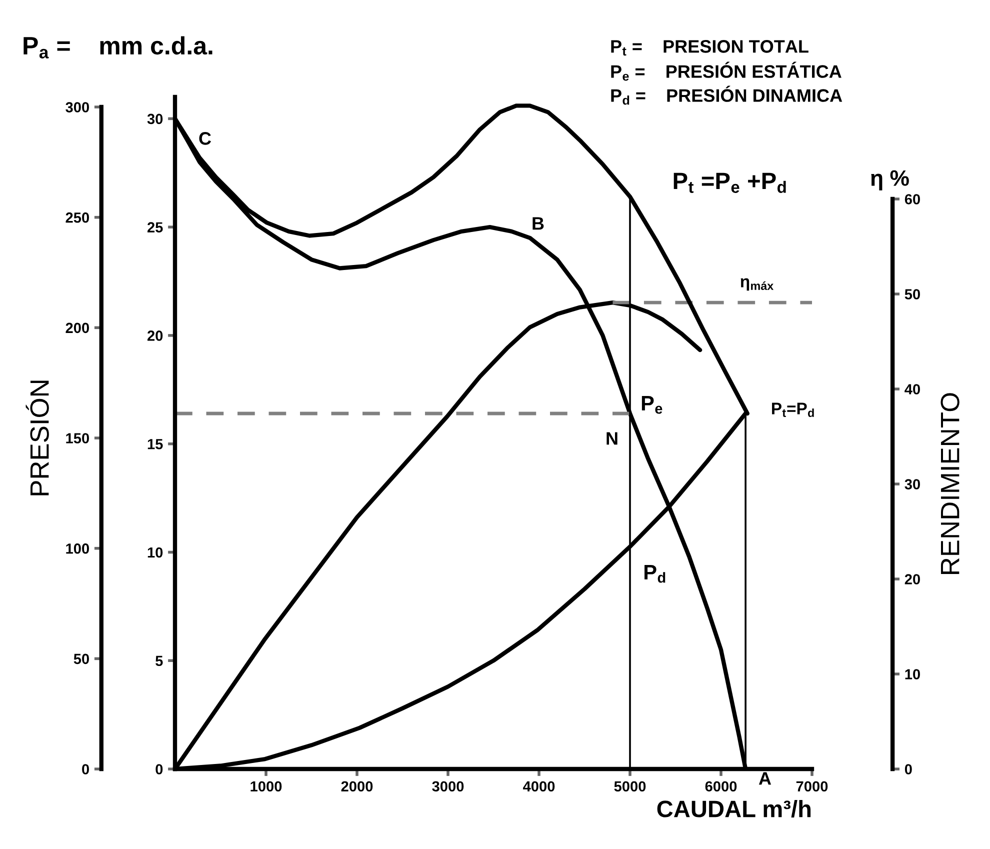 This screenshot has height=849, width=990. I want to click on y3-tick-label: 300, so click(77, 107).